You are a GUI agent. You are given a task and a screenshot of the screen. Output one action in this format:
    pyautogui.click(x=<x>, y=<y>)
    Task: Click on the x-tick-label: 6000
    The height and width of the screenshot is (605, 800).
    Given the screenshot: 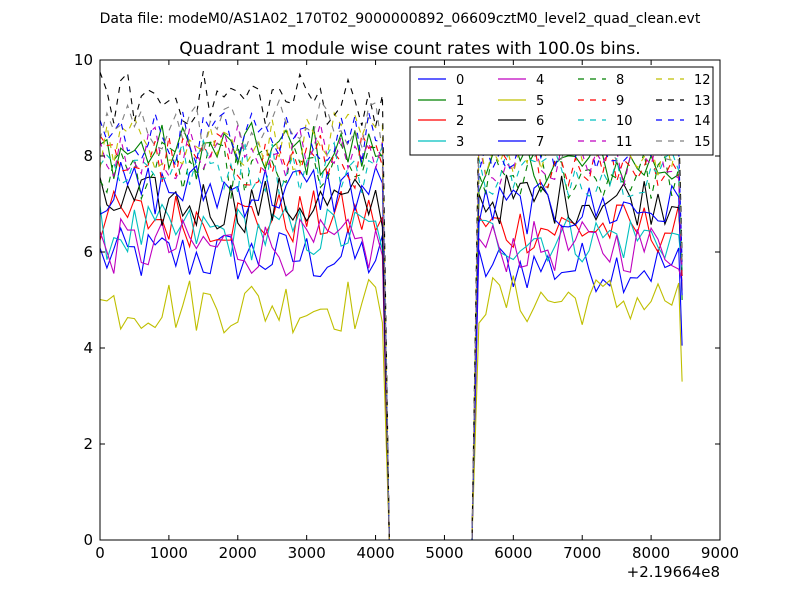 What is the action you would take?
    pyautogui.click(x=513, y=553)
    